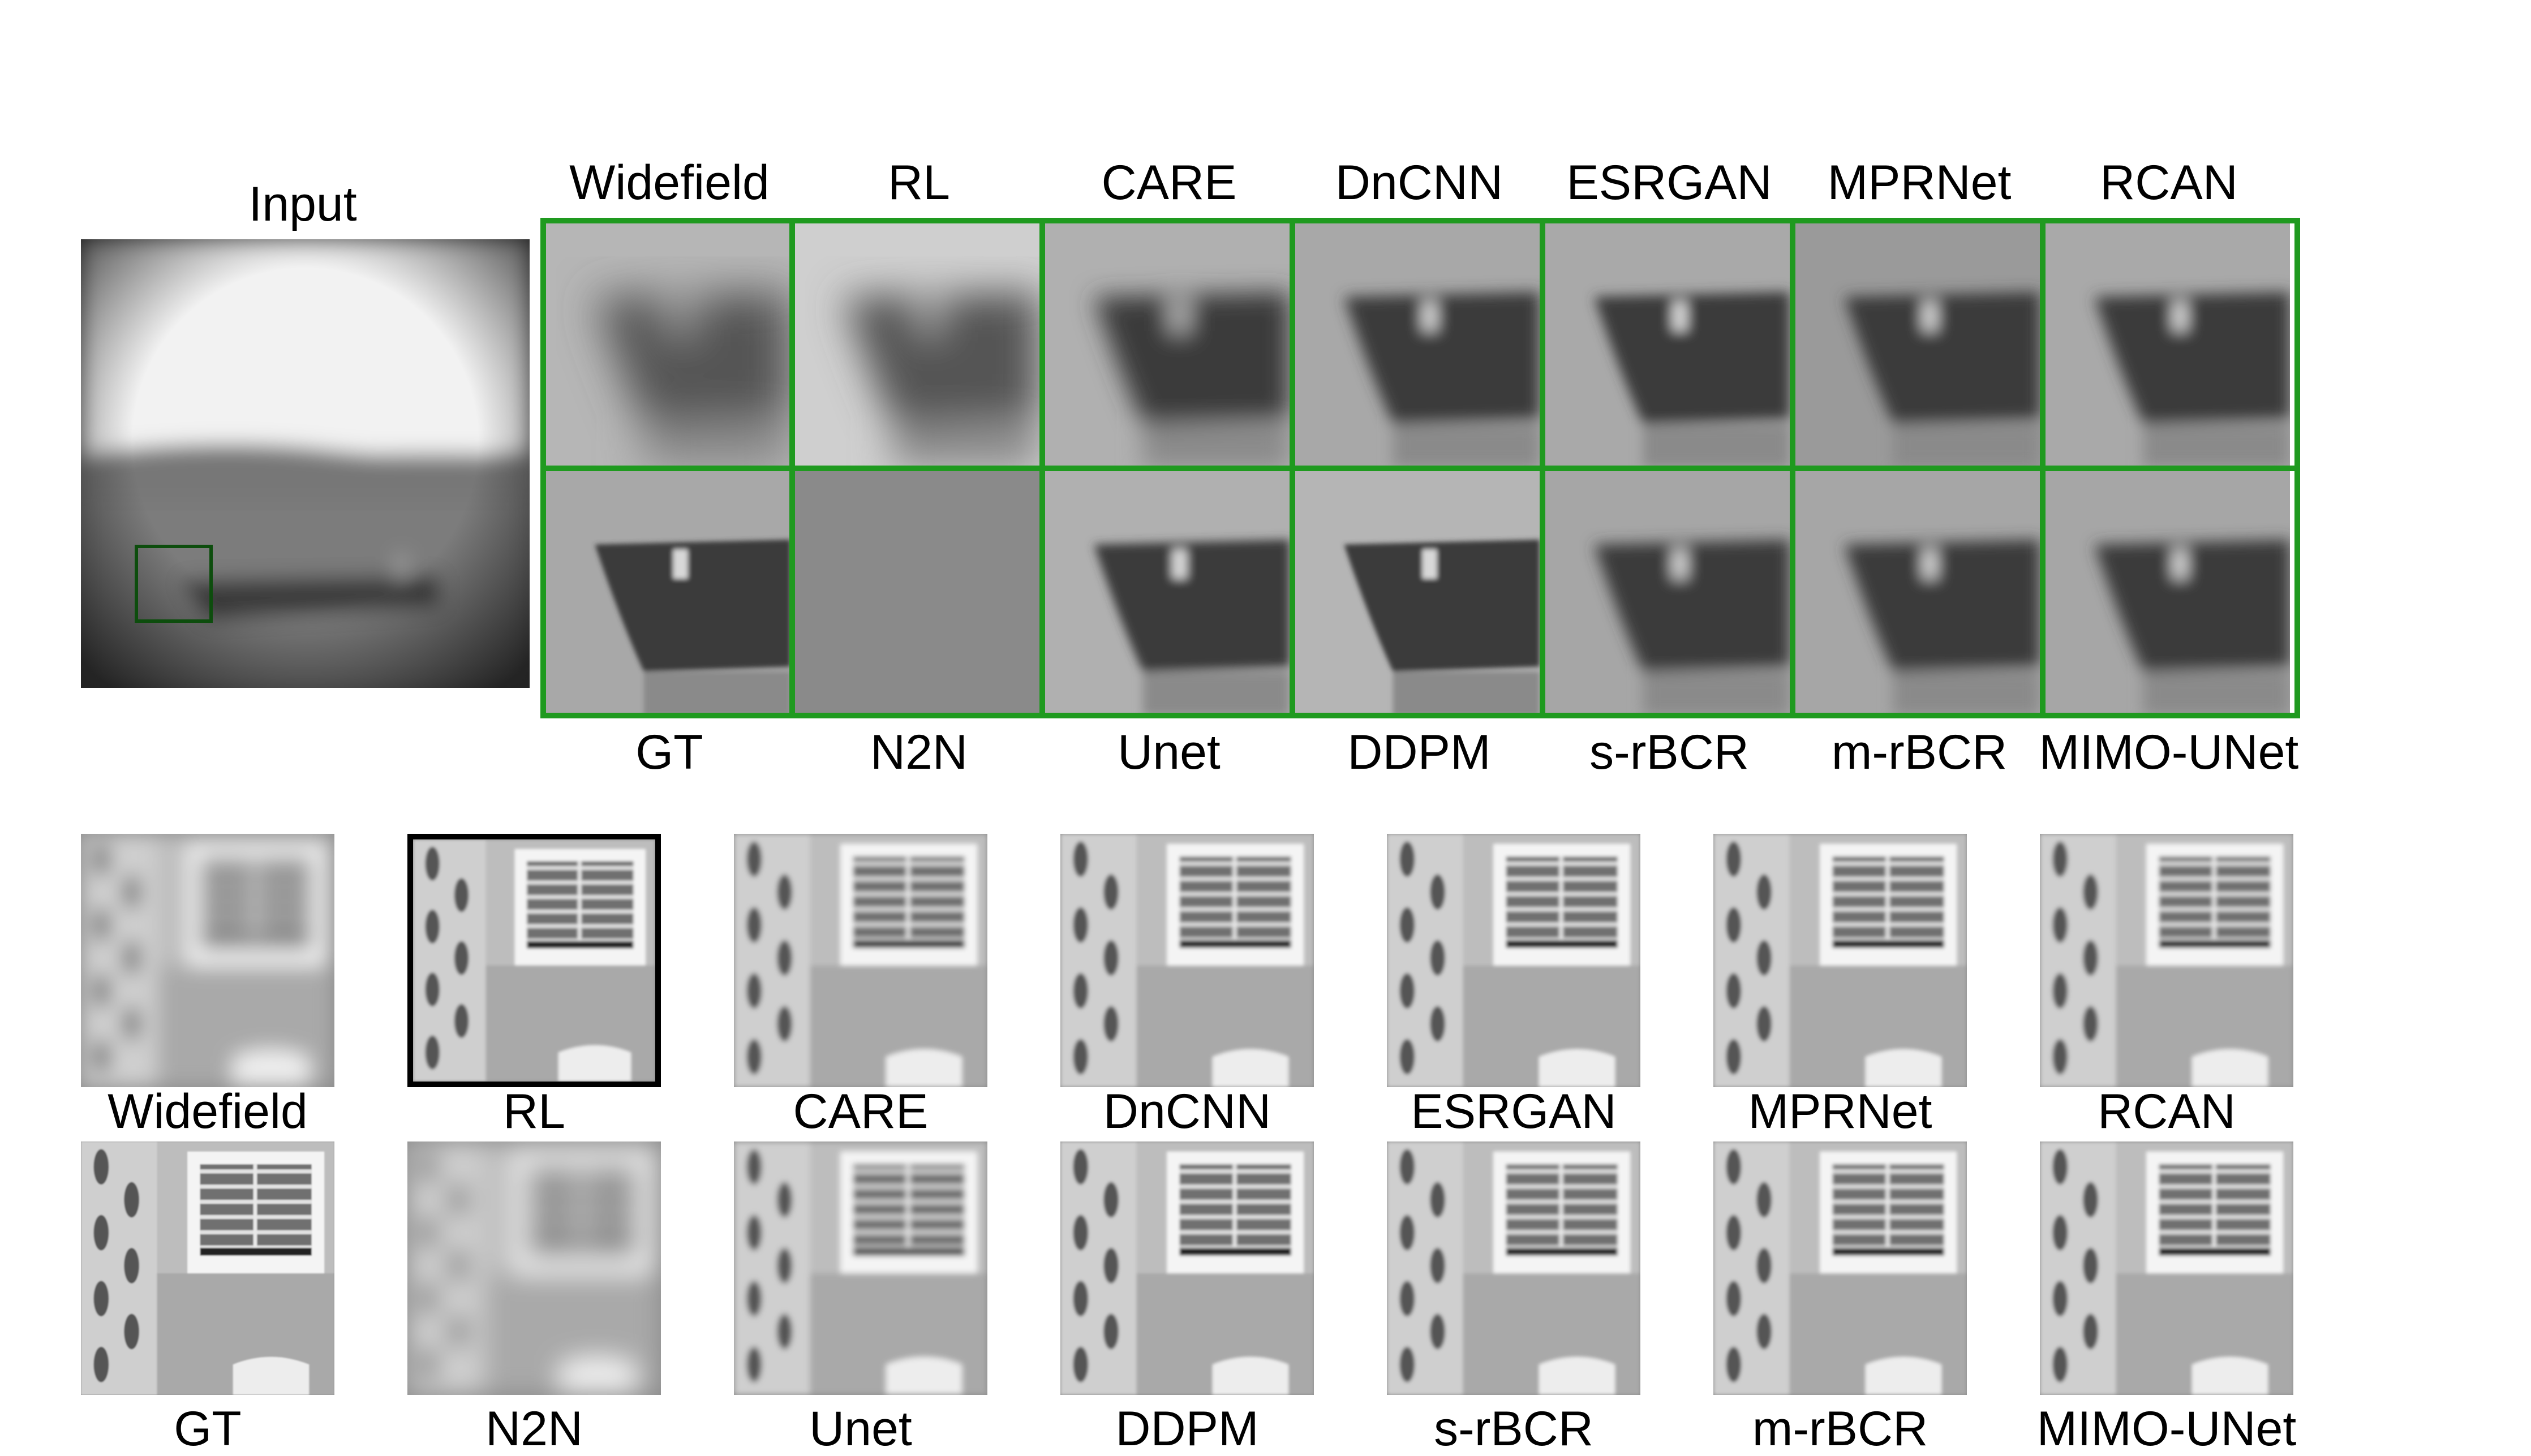  What do you see at coordinates (1514, 1111) in the screenshot?
I see `bottom-row1-label: ESRGAN` at bounding box center [1514, 1111].